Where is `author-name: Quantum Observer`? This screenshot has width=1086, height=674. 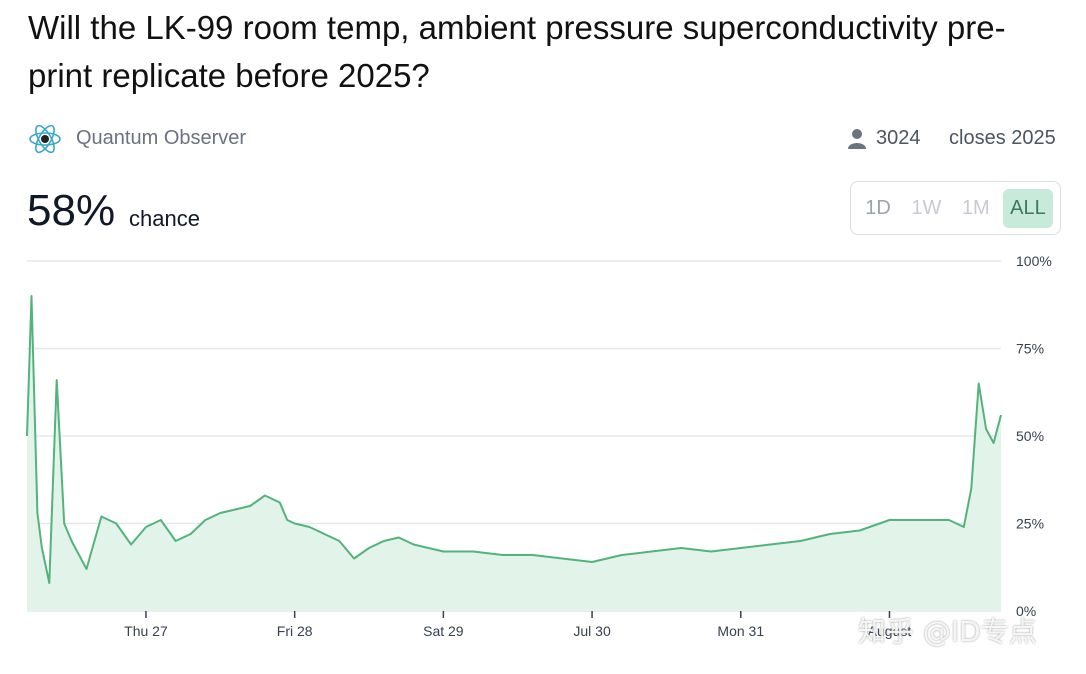
author-name: Quantum Observer is located at coordinates (161, 138).